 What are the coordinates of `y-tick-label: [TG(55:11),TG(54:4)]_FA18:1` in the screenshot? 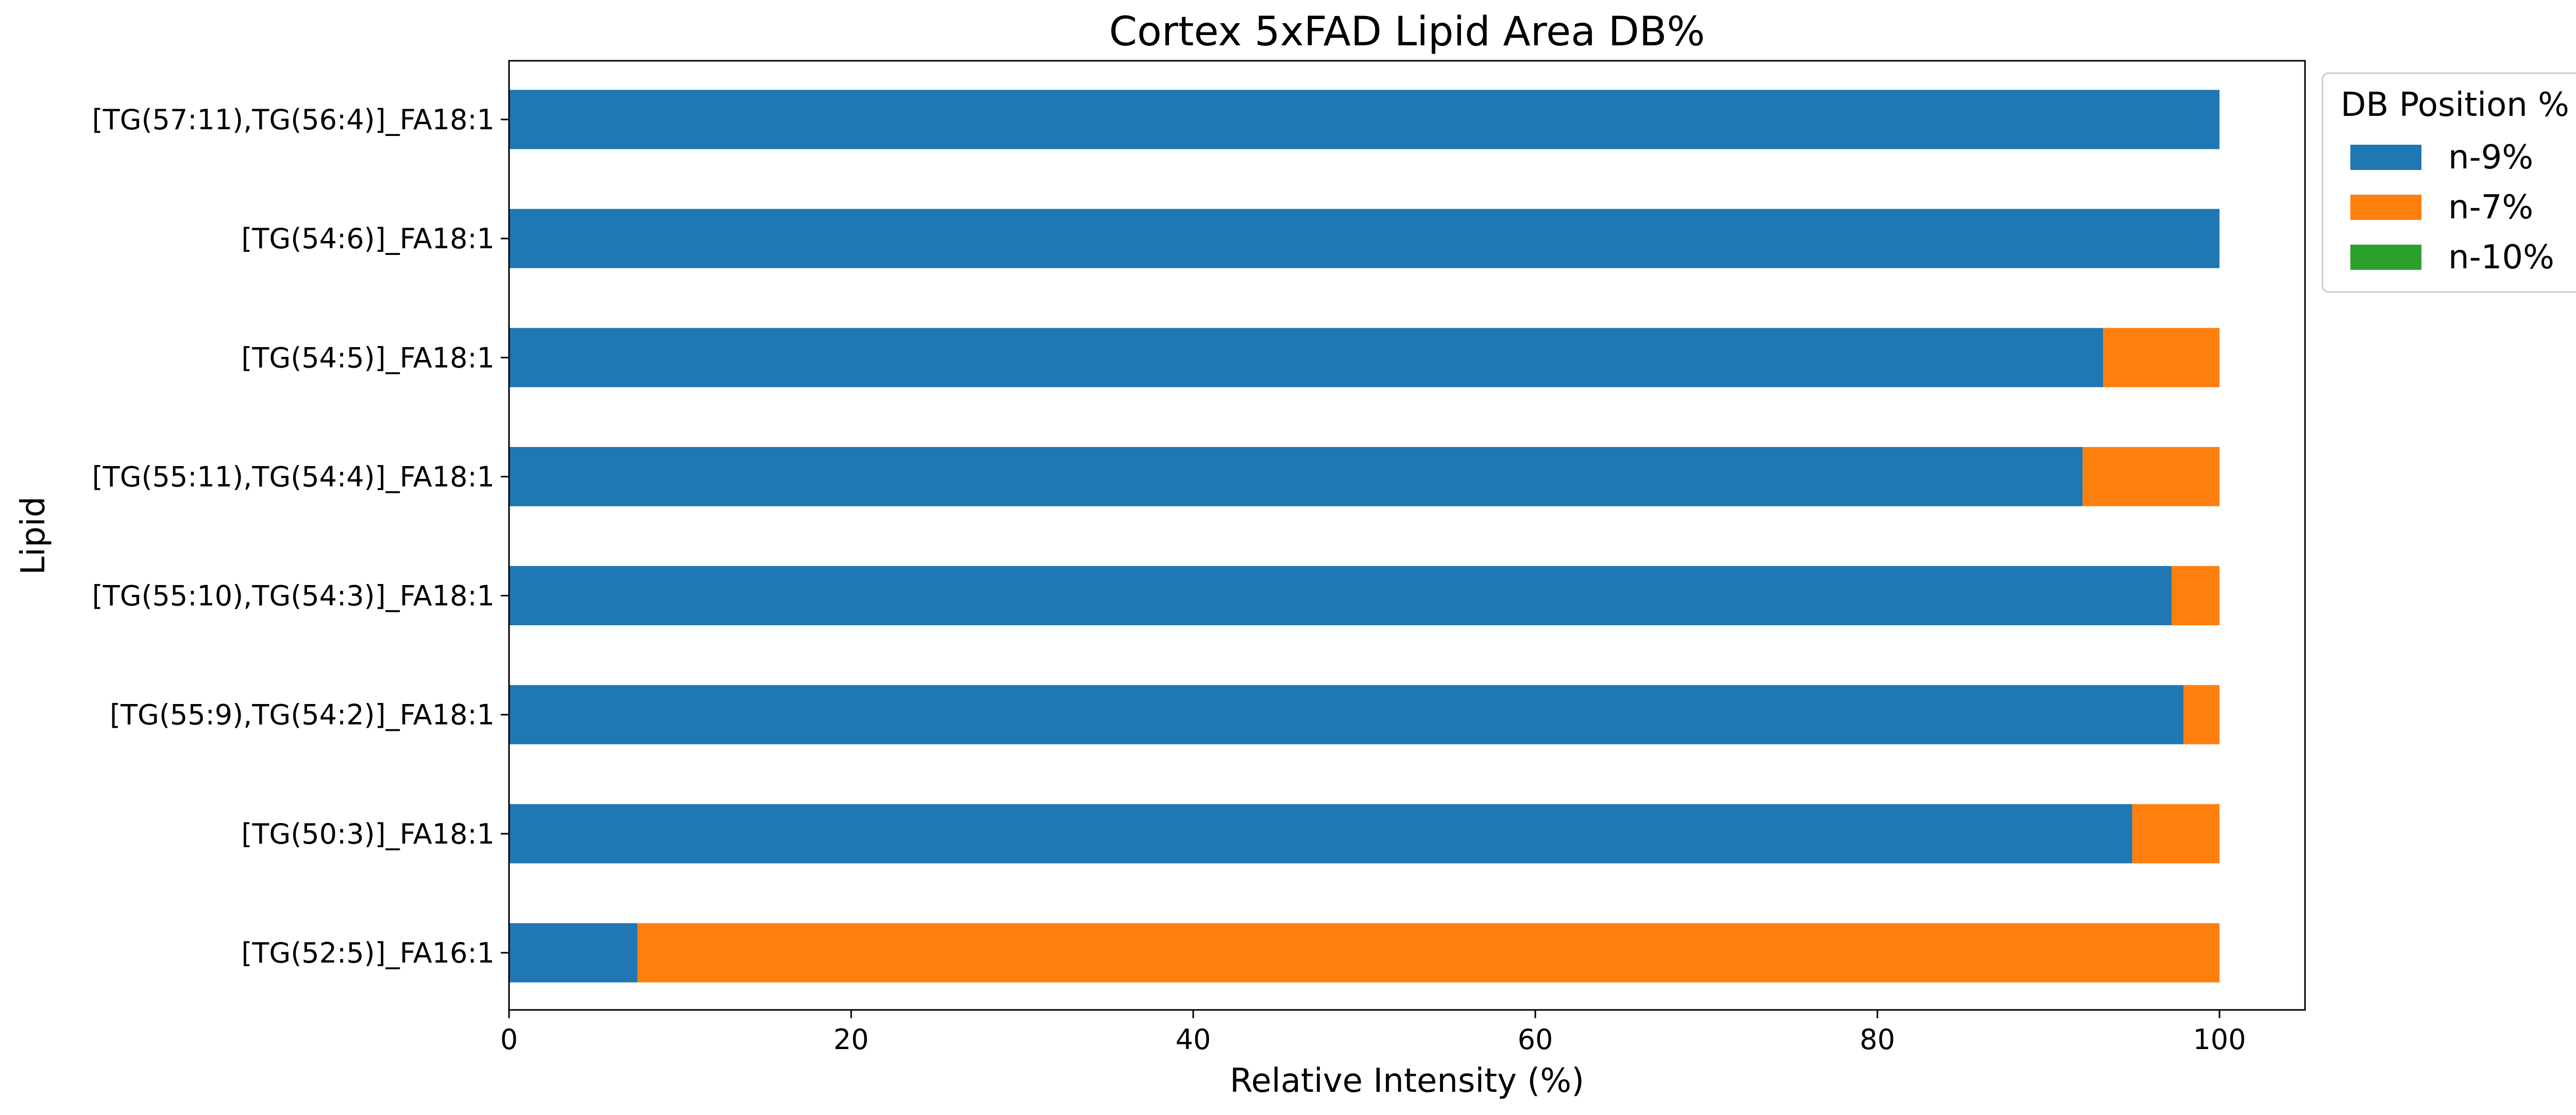 It's located at (293, 476).